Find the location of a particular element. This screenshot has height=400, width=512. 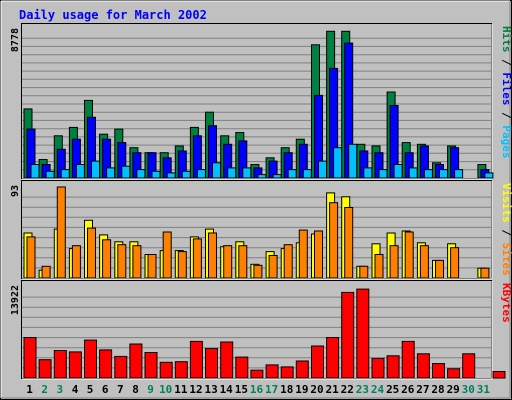

day-label: 5 is located at coordinates (90, 389).